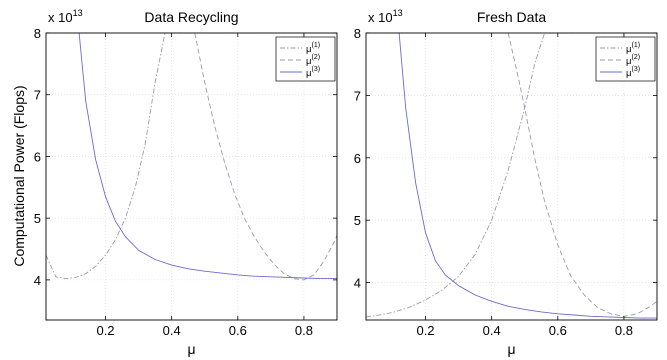  I want to click on chart-title: Data Recycling, so click(191, 17).